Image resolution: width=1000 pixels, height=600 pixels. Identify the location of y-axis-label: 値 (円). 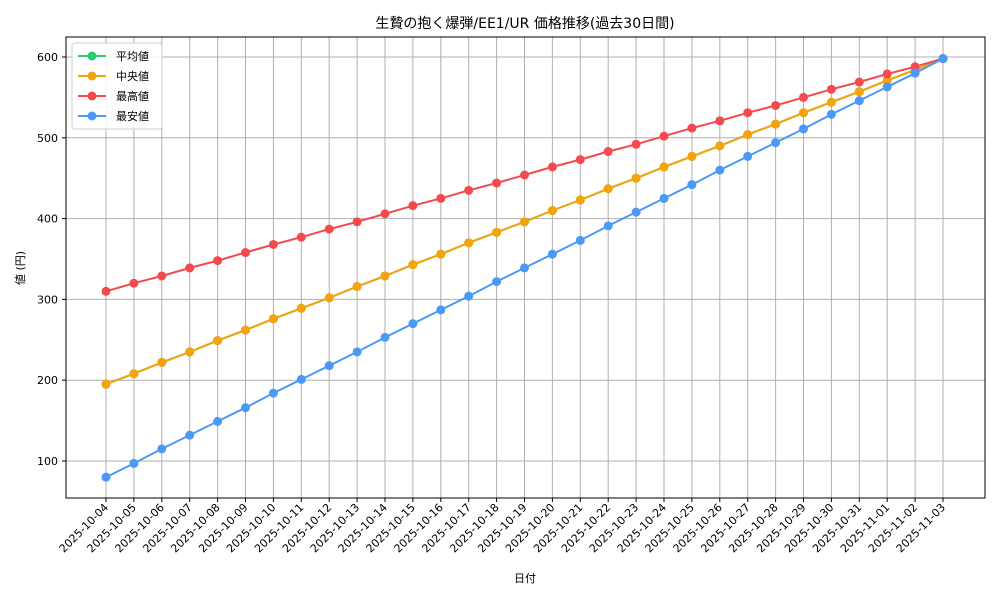
(20, 268).